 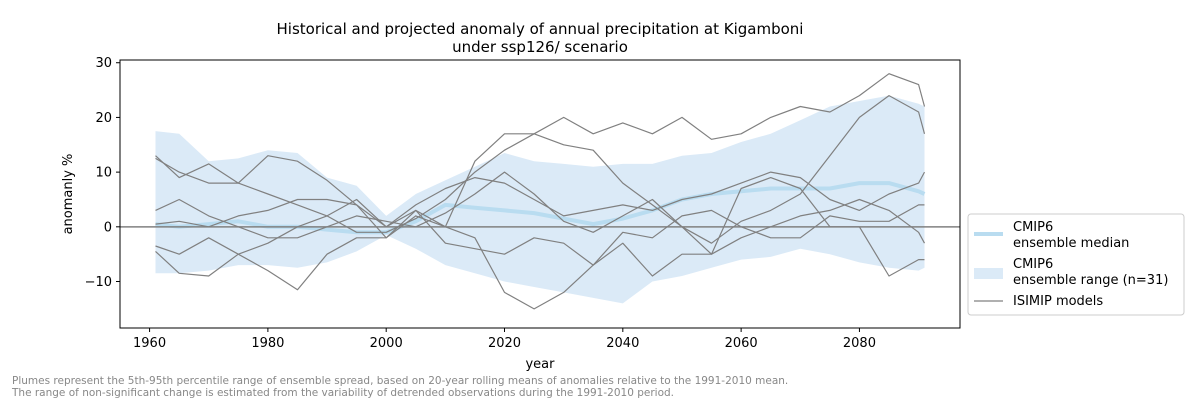 What do you see at coordinates (1090, 280) in the screenshot?
I see `legend-range-label-line-2: ensemble range (n=31)` at bounding box center [1090, 280].